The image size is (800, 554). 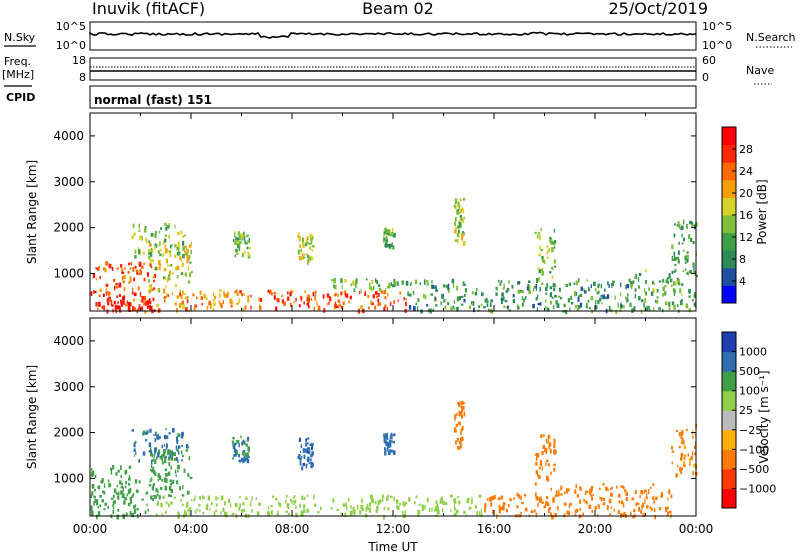 What do you see at coordinates (68, 182) in the screenshot?
I see `power-ytick-label: 3000` at bounding box center [68, 182].